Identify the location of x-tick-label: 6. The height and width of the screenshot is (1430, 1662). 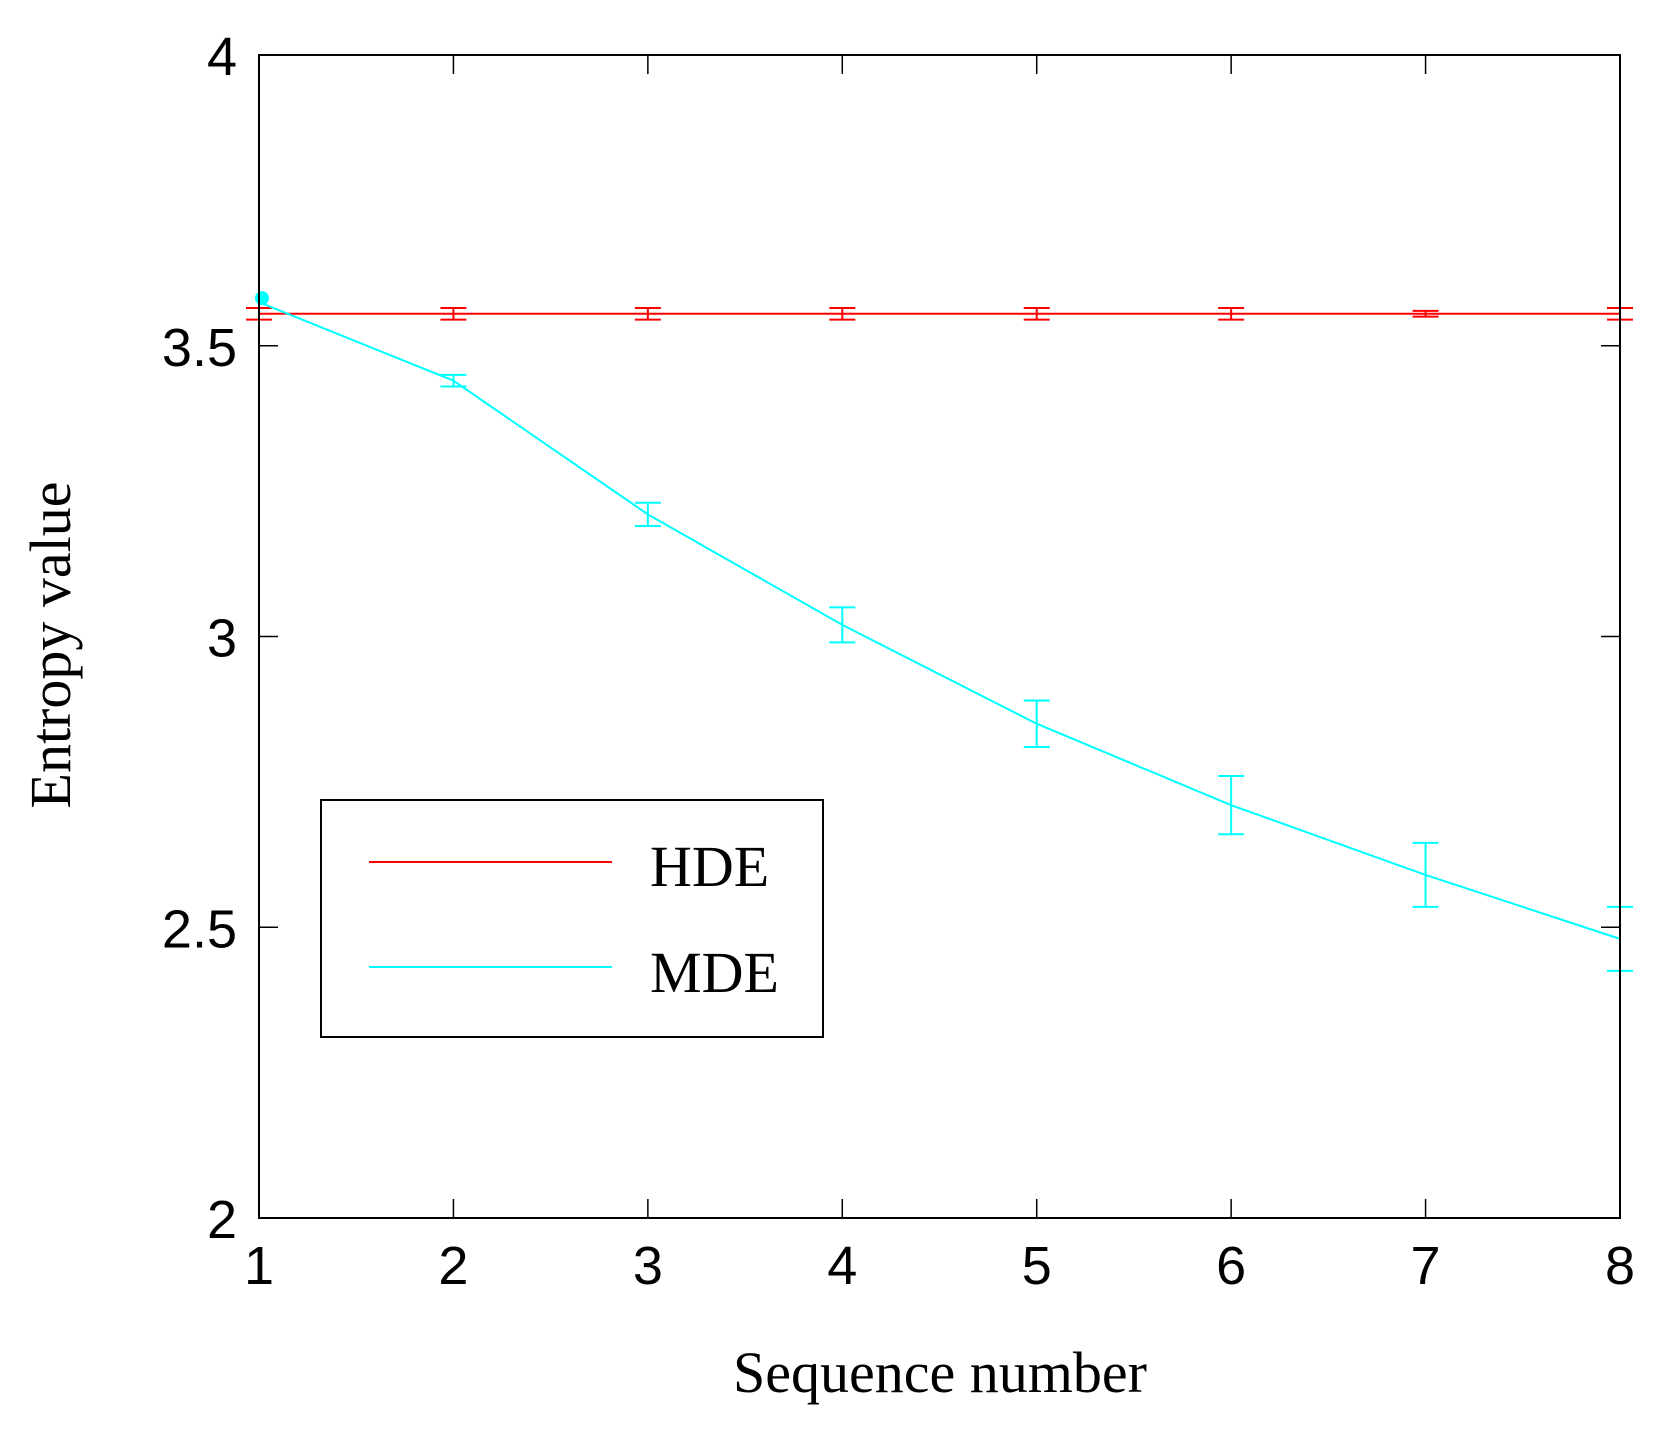
(1231, 1266).